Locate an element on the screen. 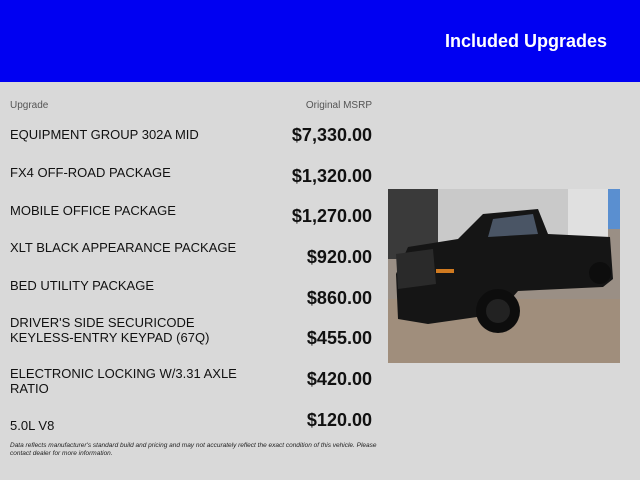 Image resolution: width=640 pixels, height=480 pixels. upgrade-column-header: Upgrade is located at coordinates (29, 105).